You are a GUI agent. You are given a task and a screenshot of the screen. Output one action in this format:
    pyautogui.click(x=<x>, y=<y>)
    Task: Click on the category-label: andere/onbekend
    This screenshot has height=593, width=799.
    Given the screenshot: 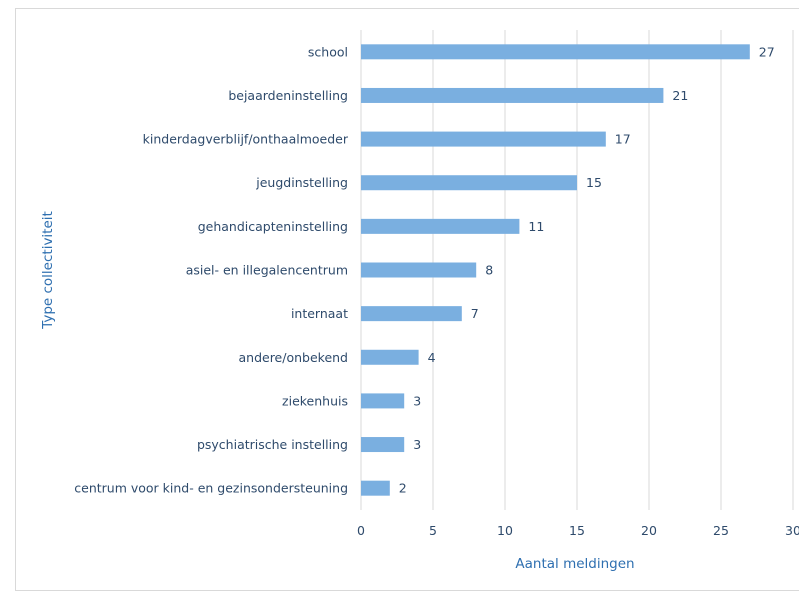 What is the action you would take?
    pyautogui.click(x=293, y=357)
    